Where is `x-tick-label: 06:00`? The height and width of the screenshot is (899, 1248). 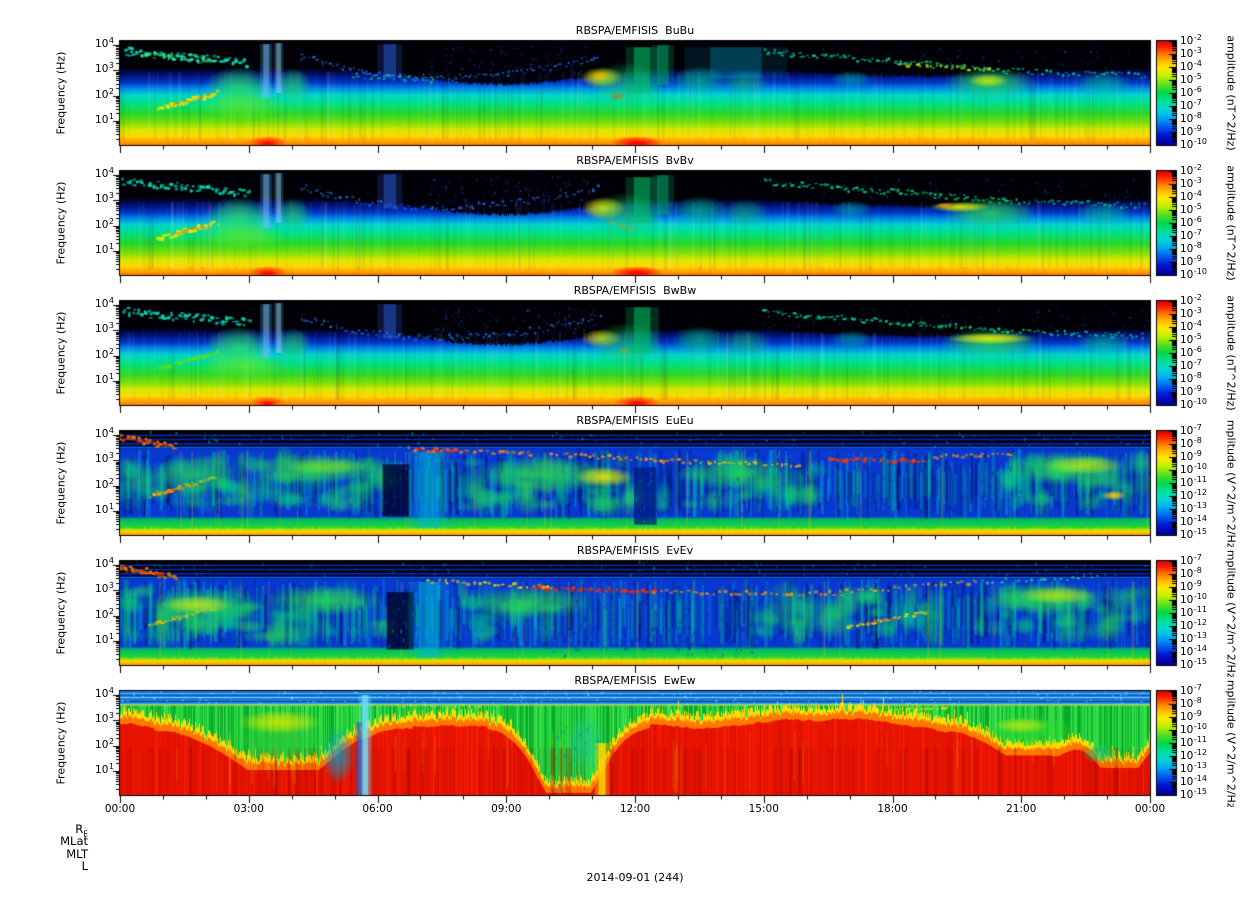
x-tick-label: 06:00 is located at coordinates (377, 809).